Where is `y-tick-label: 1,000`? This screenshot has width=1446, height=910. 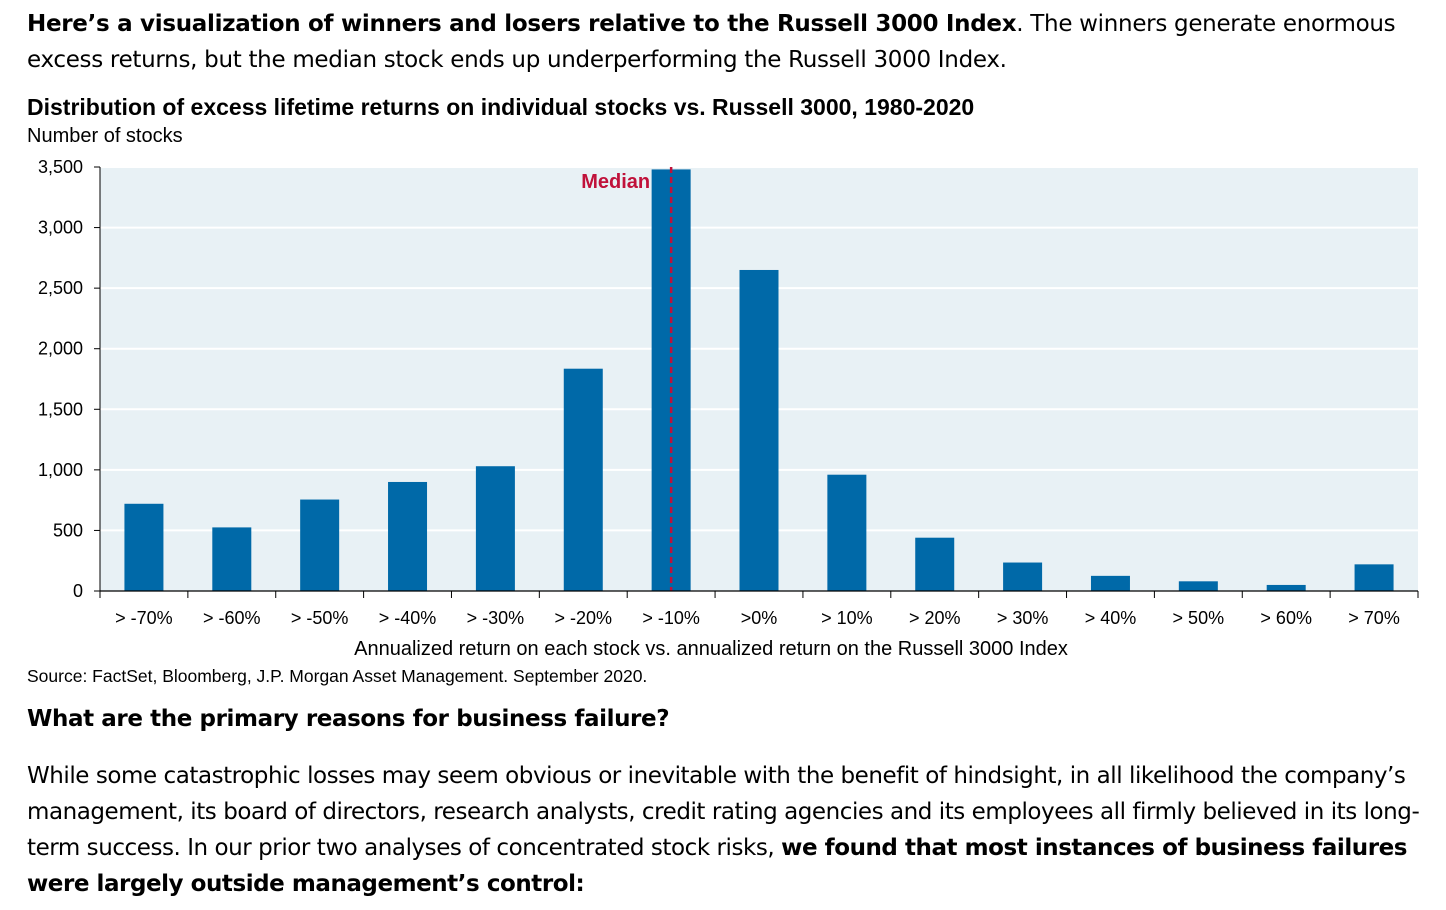
y-tick-label: 1,000 is located at coordinates (60, 470).